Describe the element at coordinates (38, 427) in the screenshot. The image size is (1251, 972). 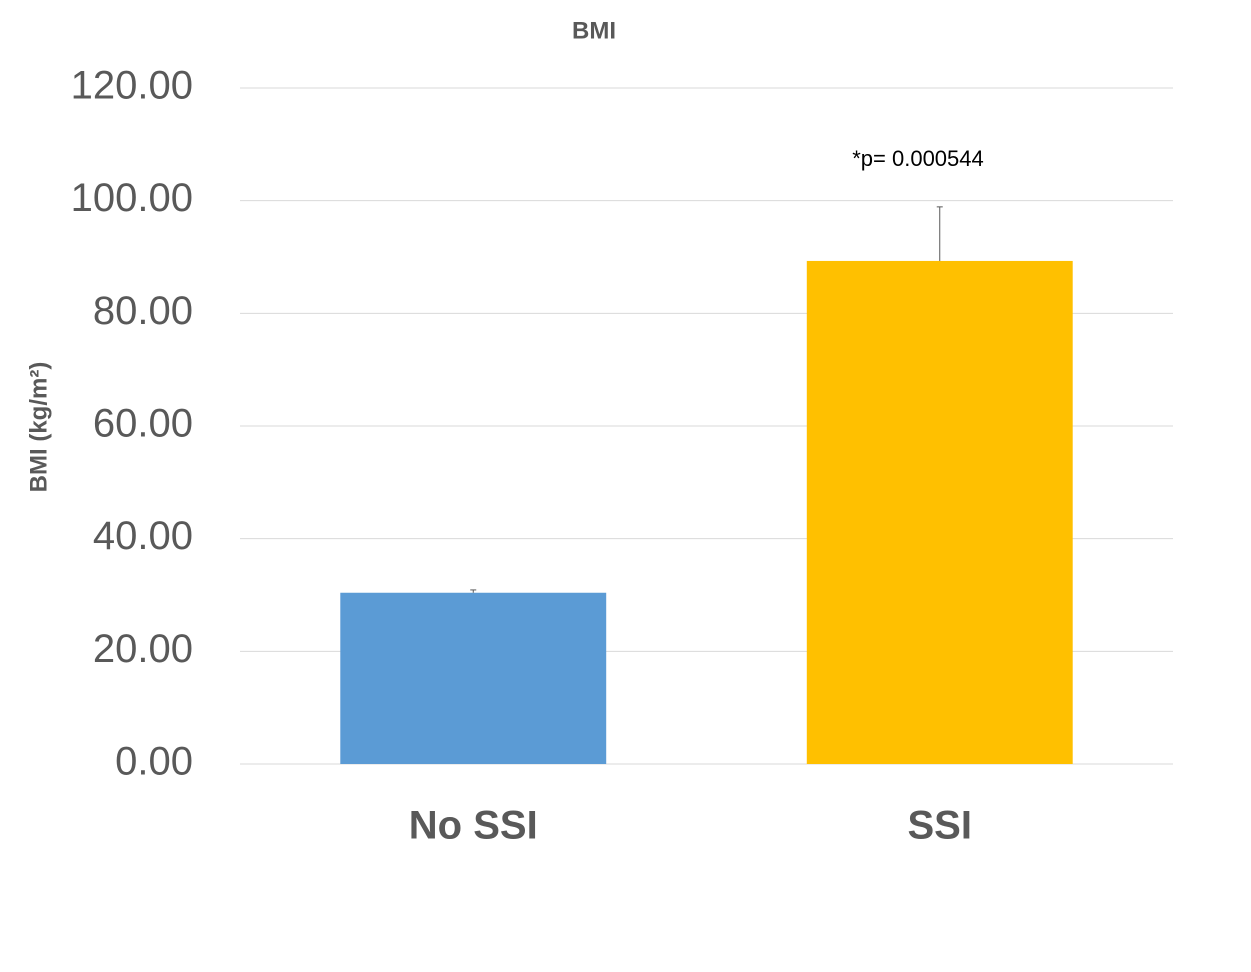
I see `y-axis-label: BMI (kg/m²)` at that location.